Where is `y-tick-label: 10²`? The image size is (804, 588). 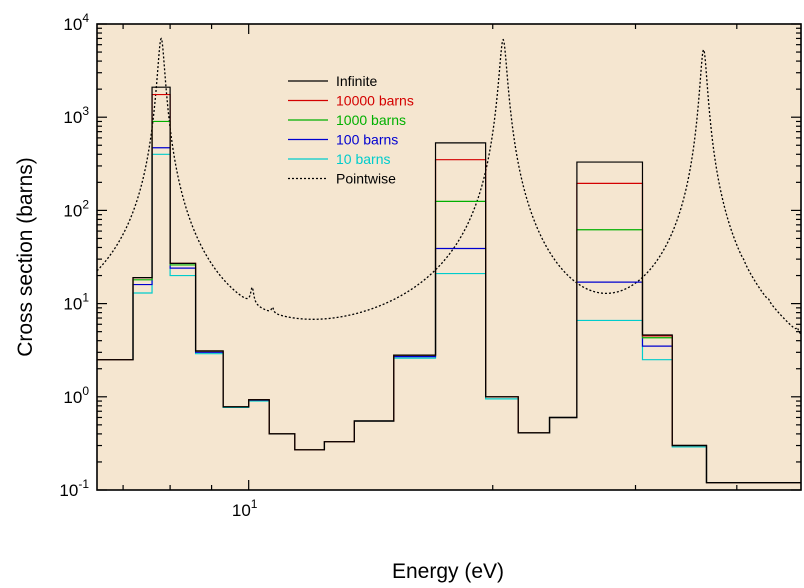
y-tick-label: 10² is located at coordinates (76, 208).